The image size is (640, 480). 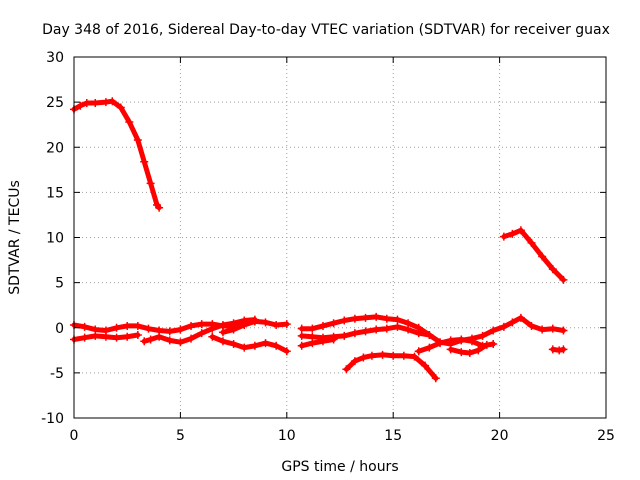 I want to click on x-tick-label: 10, so click(x=287, y=436).